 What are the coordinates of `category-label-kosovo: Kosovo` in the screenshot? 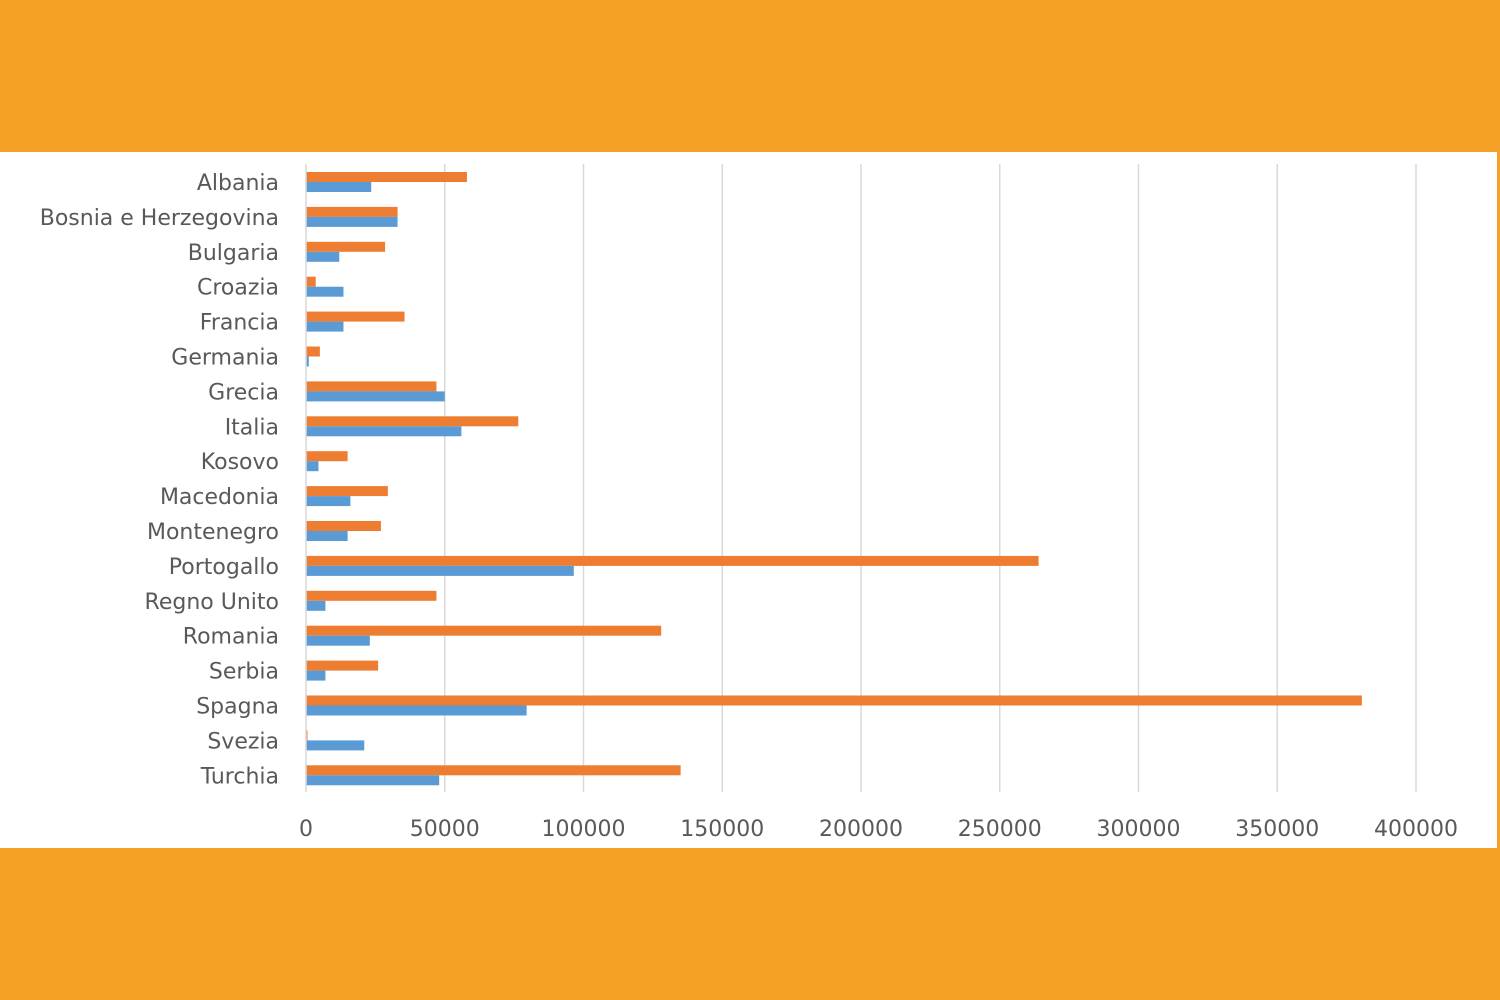 It's located at (240, 462).